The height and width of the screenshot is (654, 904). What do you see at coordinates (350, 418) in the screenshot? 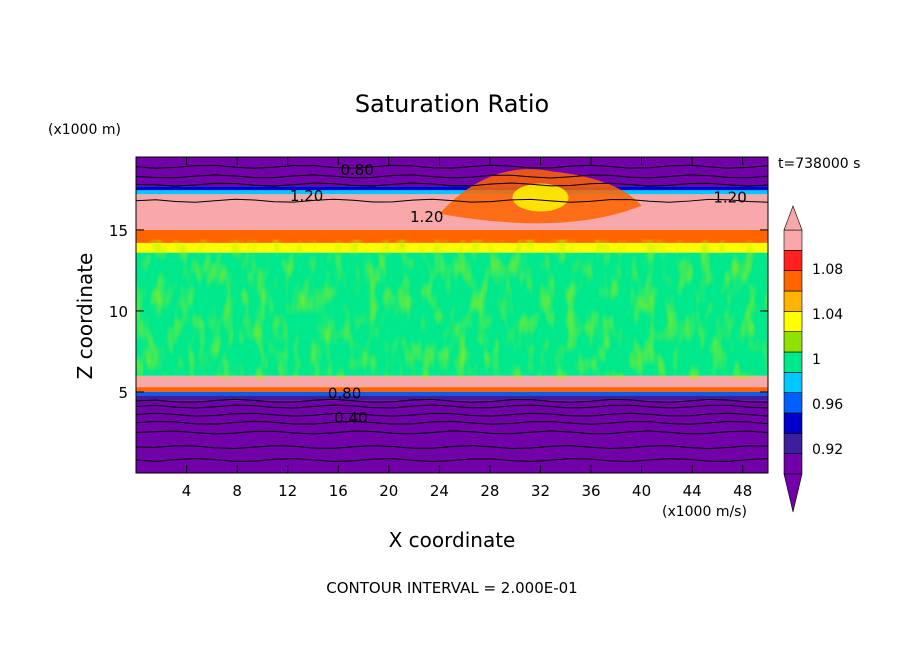
I see `contour-label: 0.40` at bounding box center [350, 418].